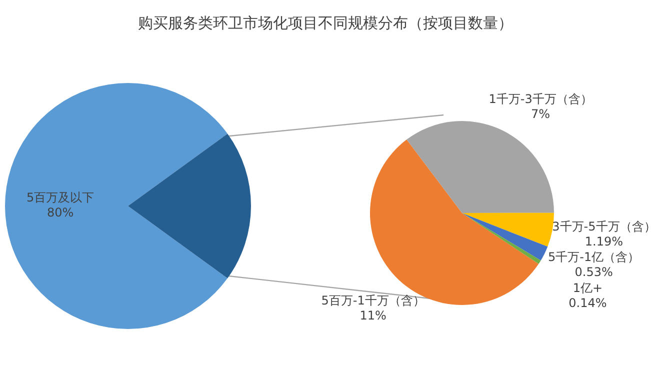 Image resolution: width=651 pixels, height=369 pixels. I want to click on slice-label: 3千万-5千万（含）, so click(601, 226).